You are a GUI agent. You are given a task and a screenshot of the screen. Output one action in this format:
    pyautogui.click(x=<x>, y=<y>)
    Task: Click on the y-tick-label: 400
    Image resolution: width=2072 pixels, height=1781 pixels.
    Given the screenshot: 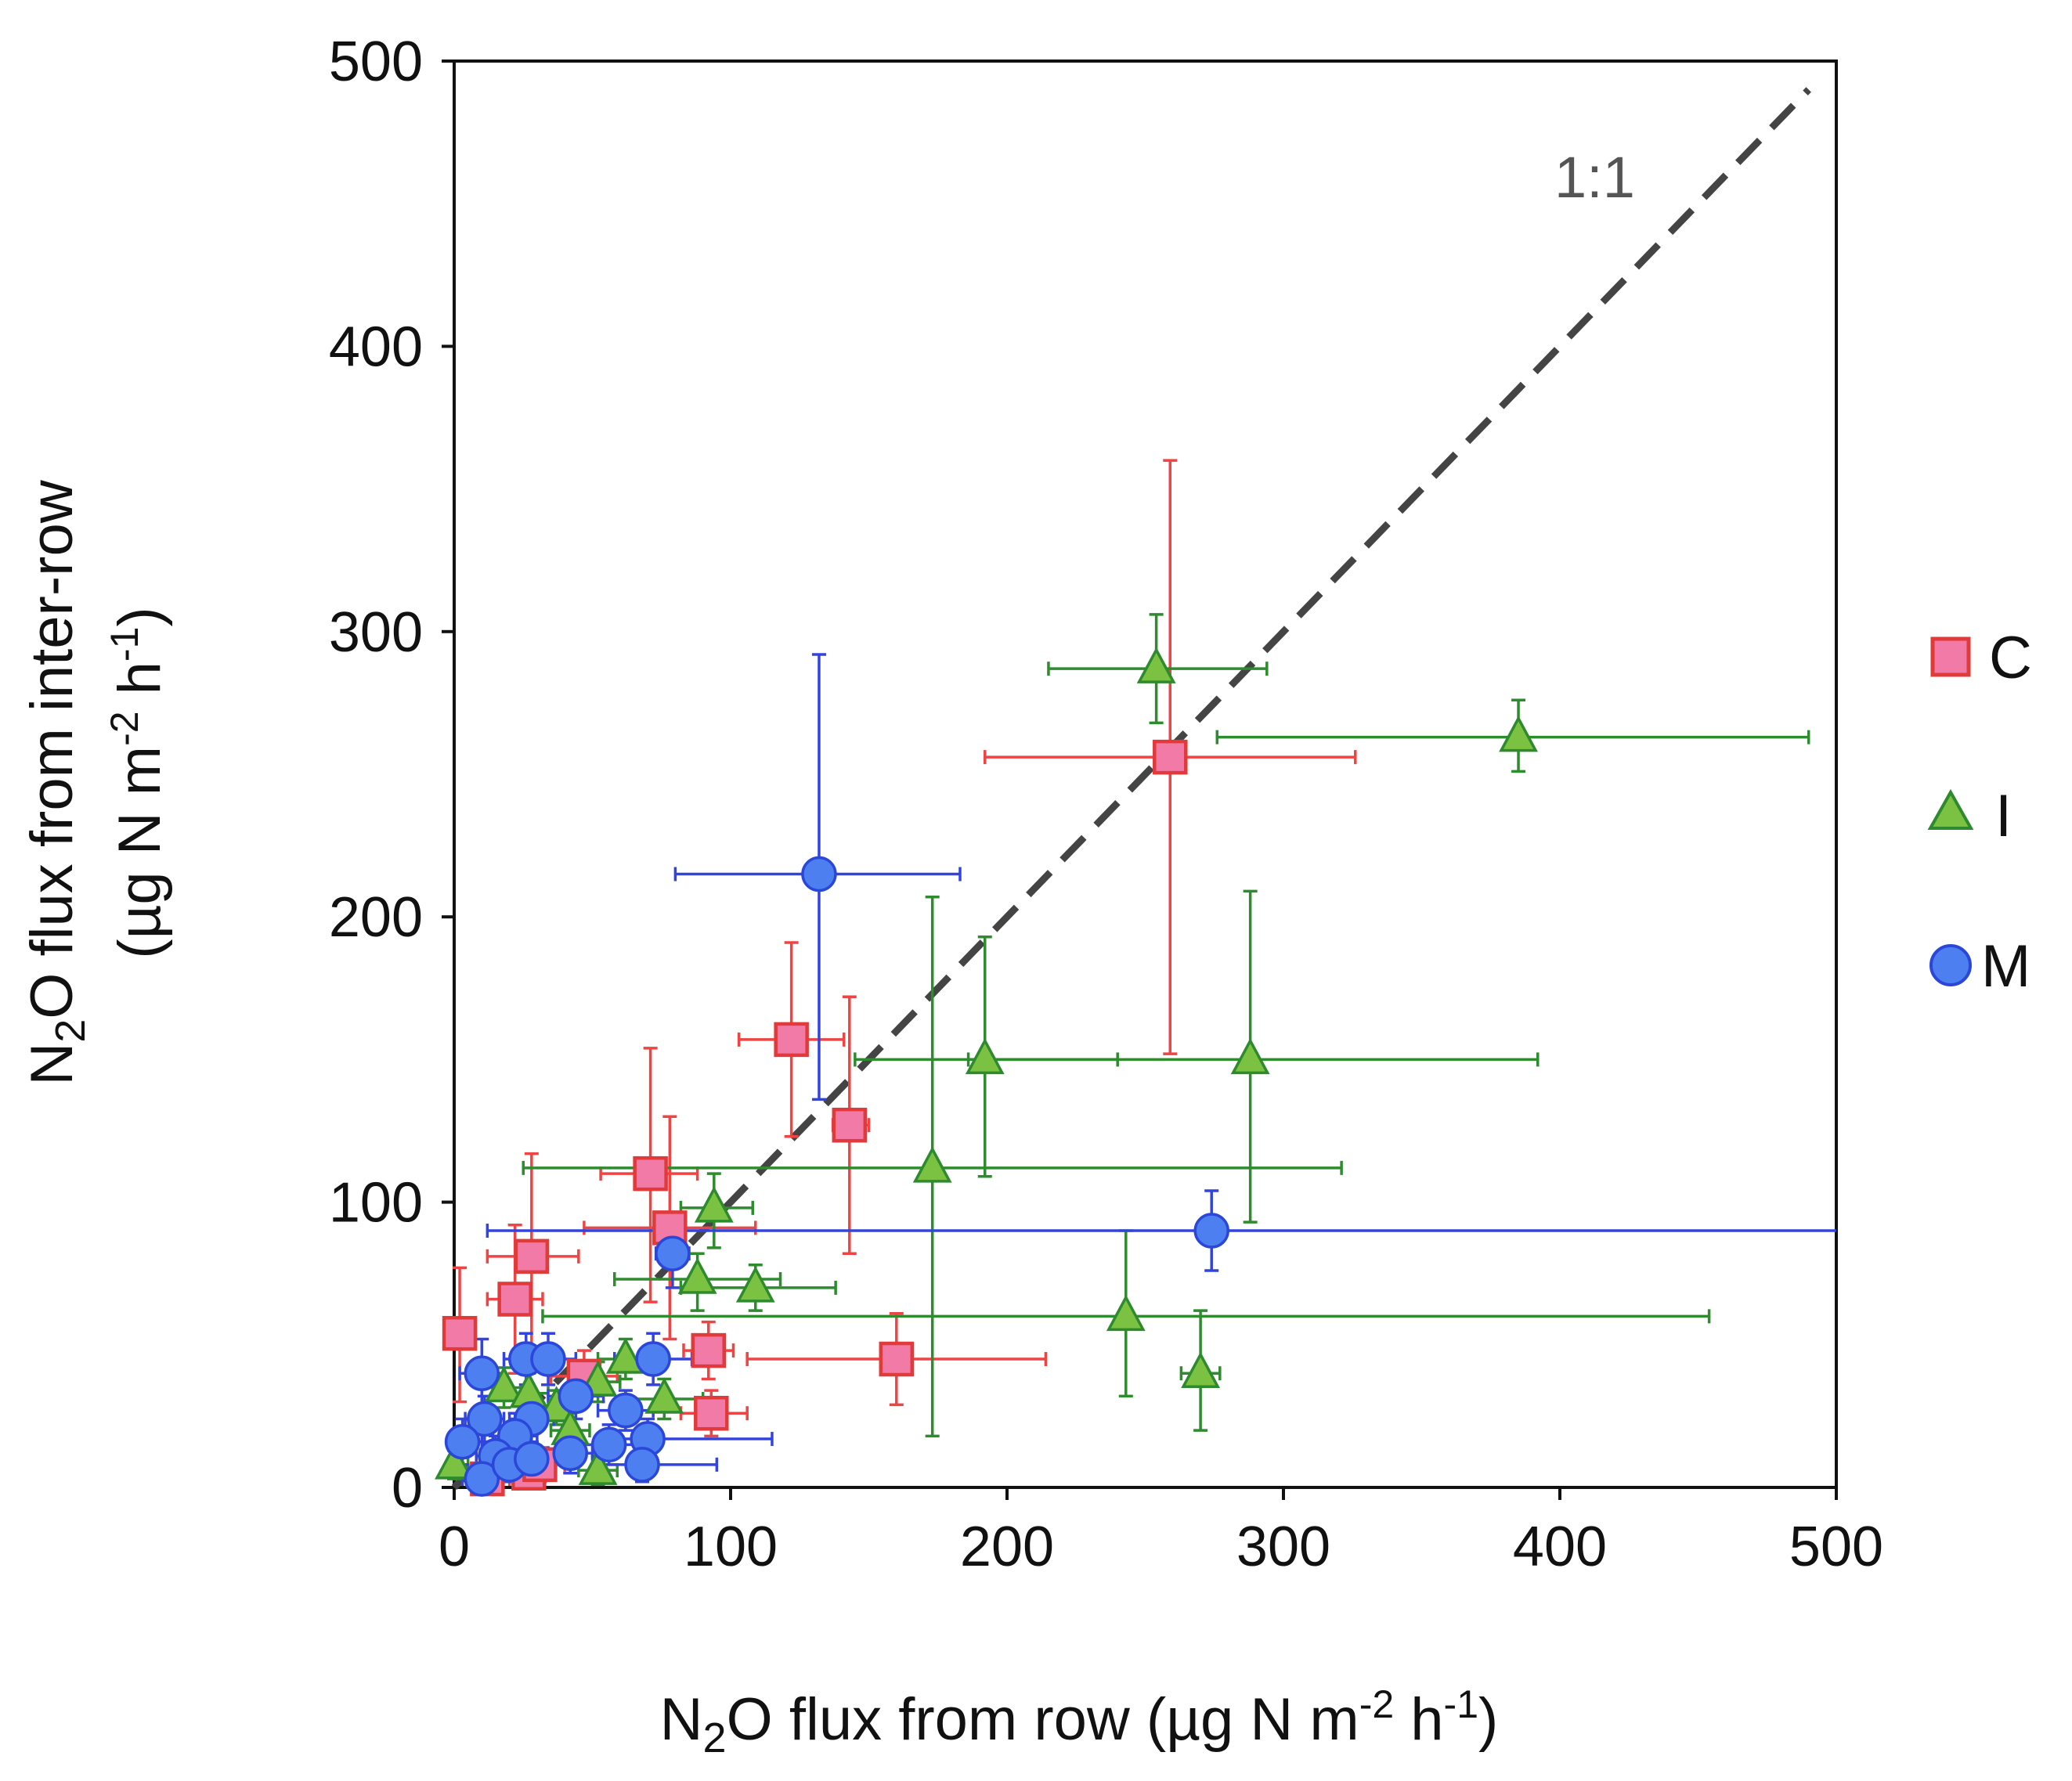 What is the action you would take?
    pyautogui.click(x=376, y=346)
    